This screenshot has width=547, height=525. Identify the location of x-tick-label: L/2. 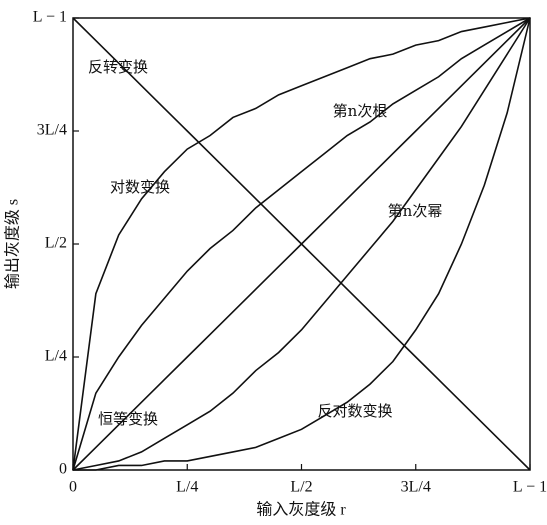
(301, 487).